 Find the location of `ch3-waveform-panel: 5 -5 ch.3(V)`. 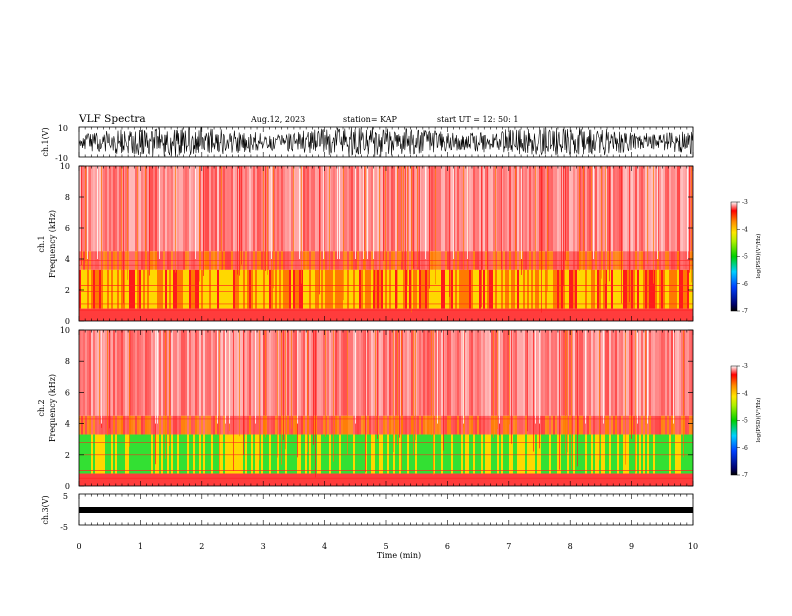

ch3-waveform-panel: 5 -5 ch.3(V) is located at coordinates (367, 512).